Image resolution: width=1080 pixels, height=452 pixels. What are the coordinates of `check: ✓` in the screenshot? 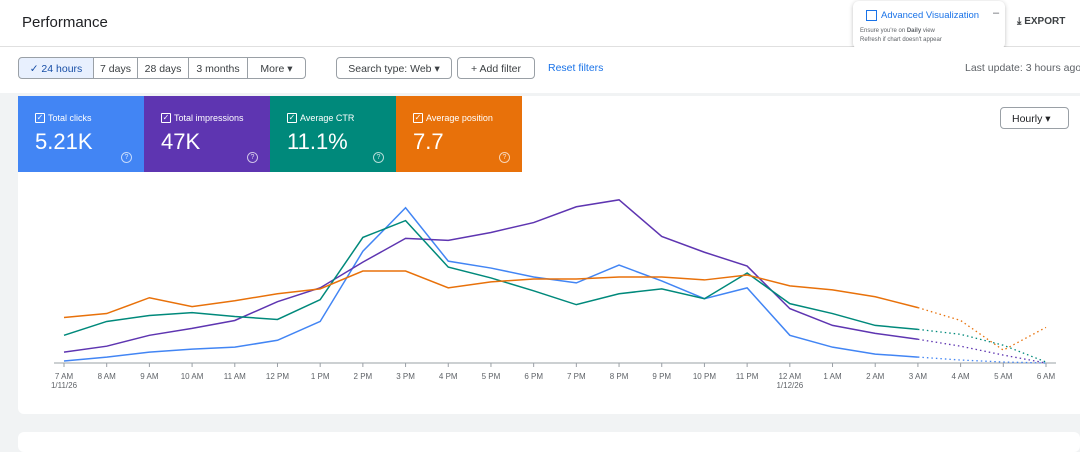 It's located at (35, 69).